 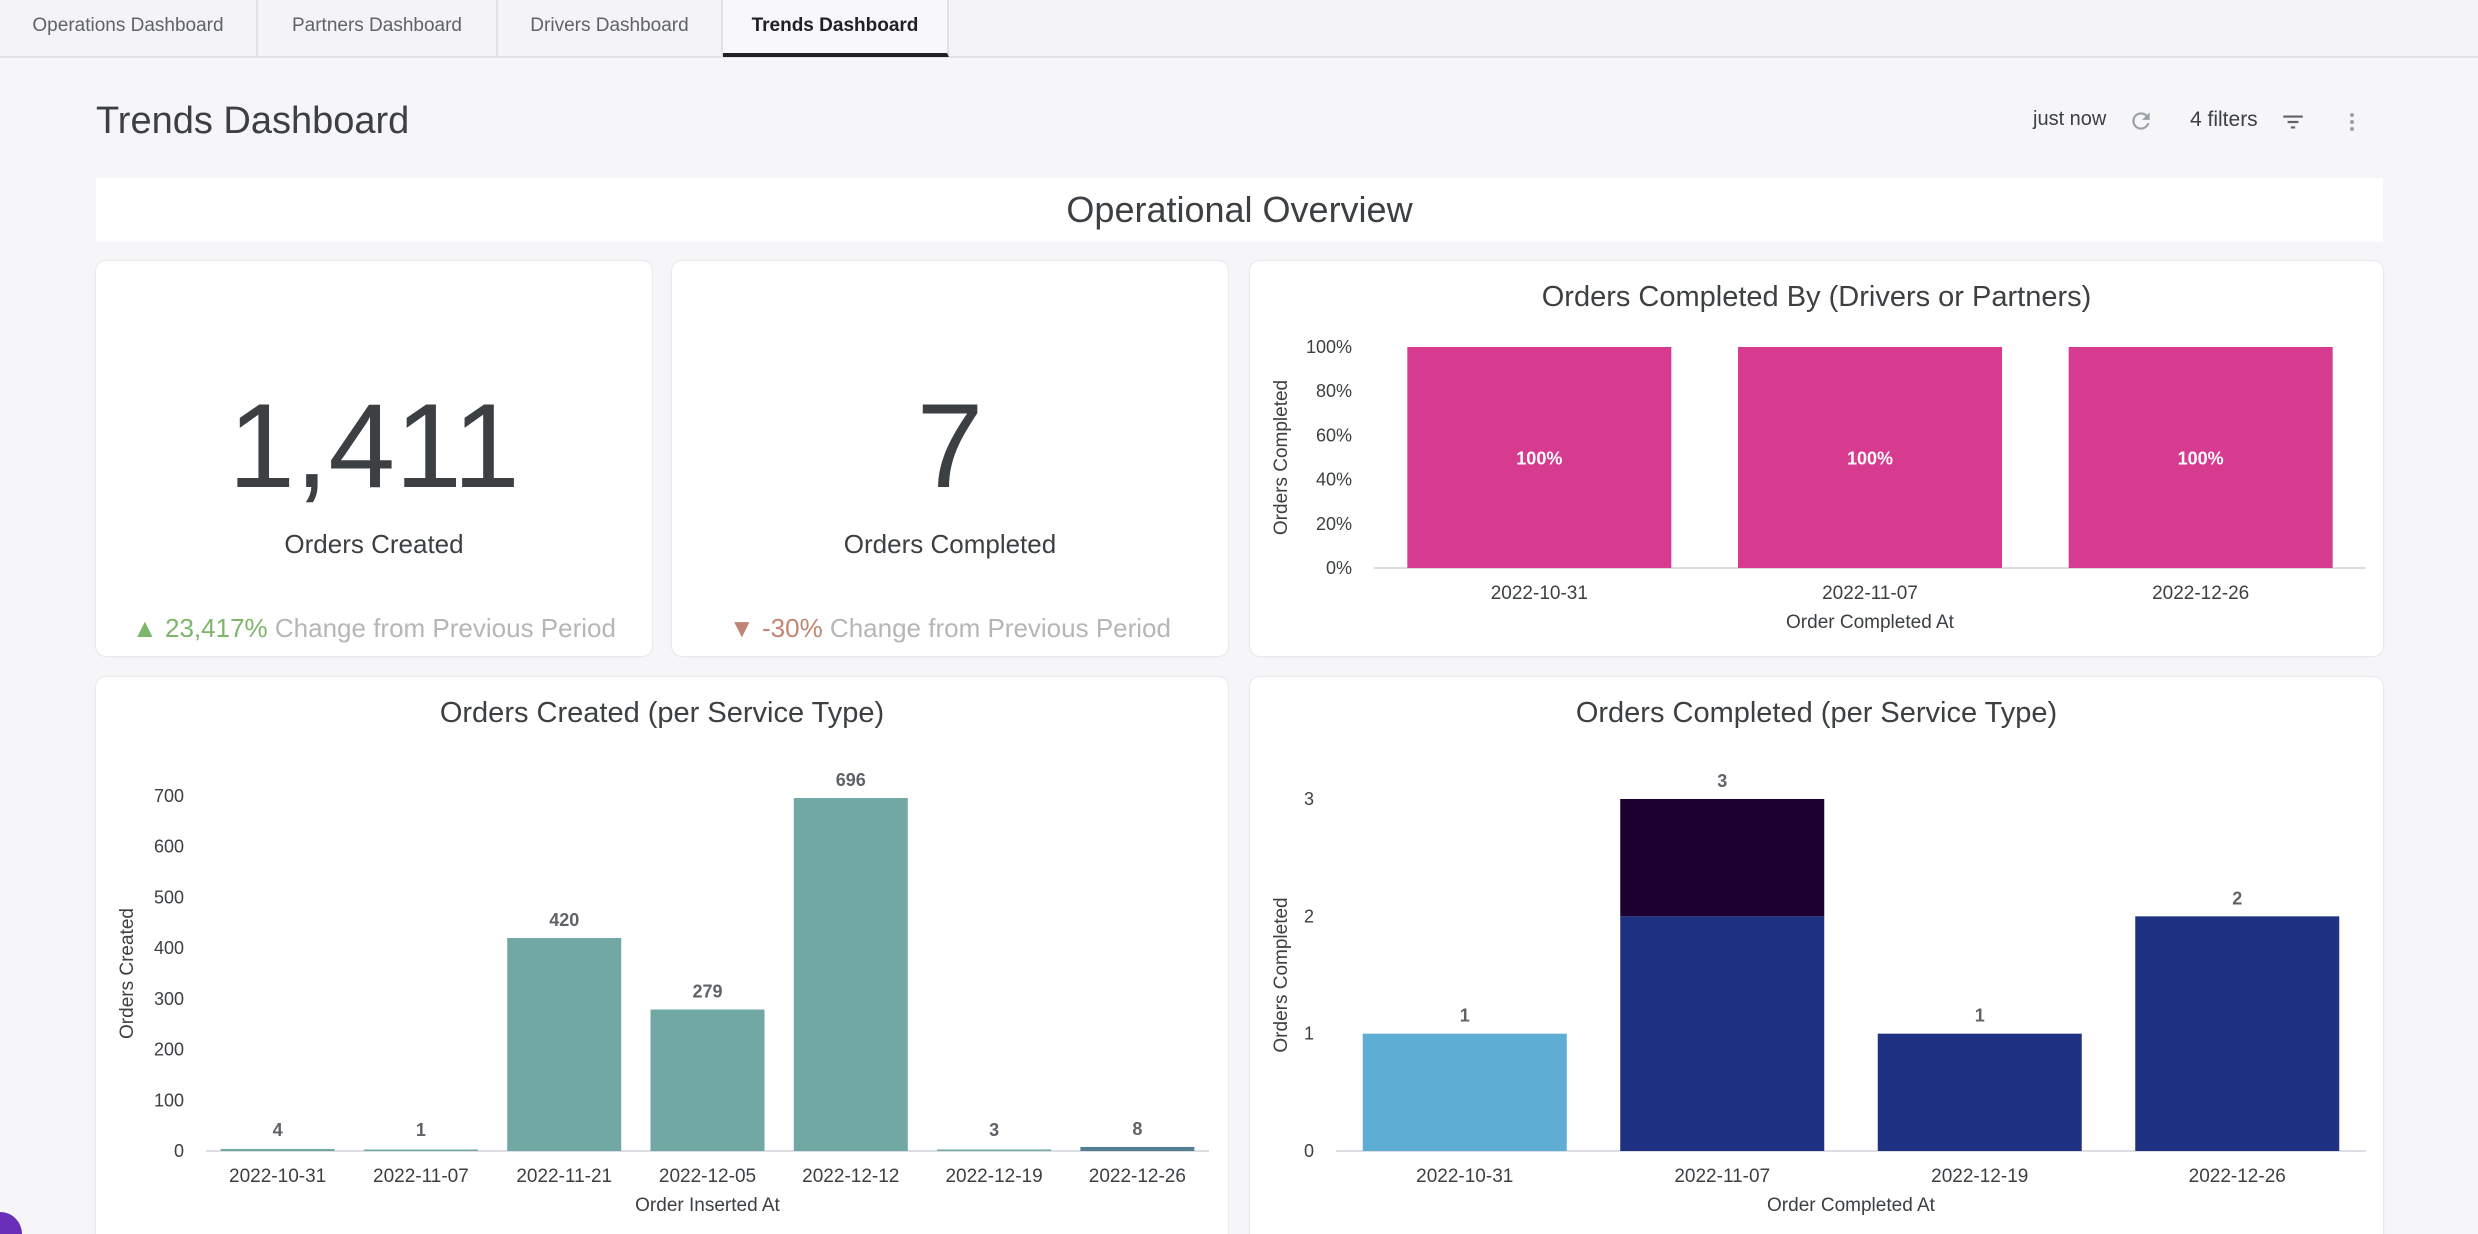 What do you see at coordinates (564, 920) in the screenshot?
I see `data-label: 420` at bounding box center [564, 920].